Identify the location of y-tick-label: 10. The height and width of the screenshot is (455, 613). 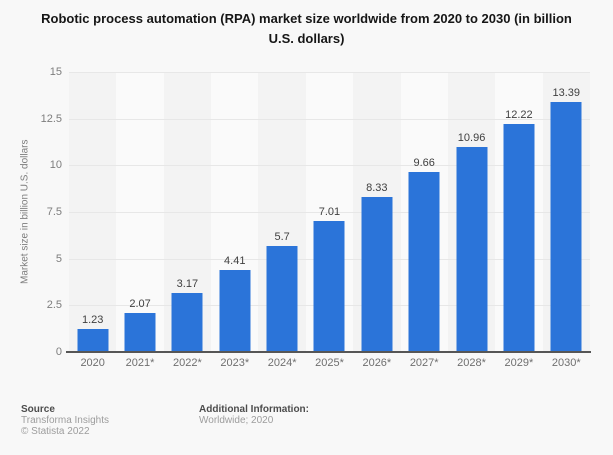
(55, 165).